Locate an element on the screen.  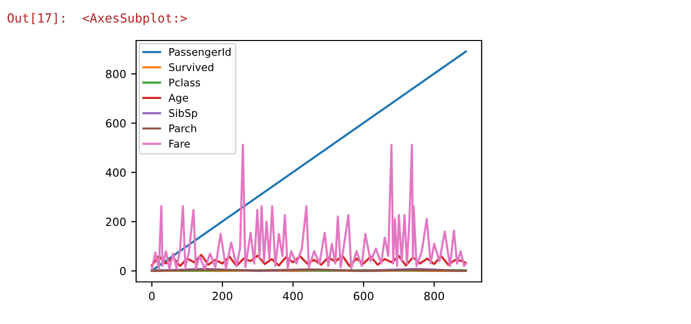
y-tick-label: 800 is located at coordinates (116, 74).